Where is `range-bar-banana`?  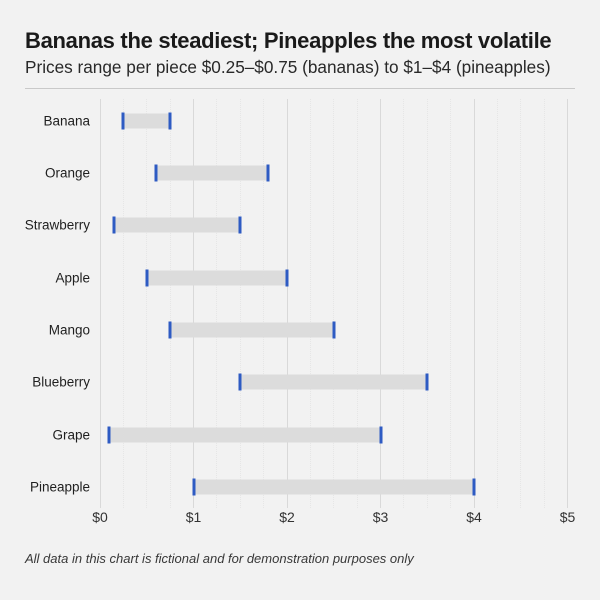 range-bar-banana is located at coordinates (147, 121).